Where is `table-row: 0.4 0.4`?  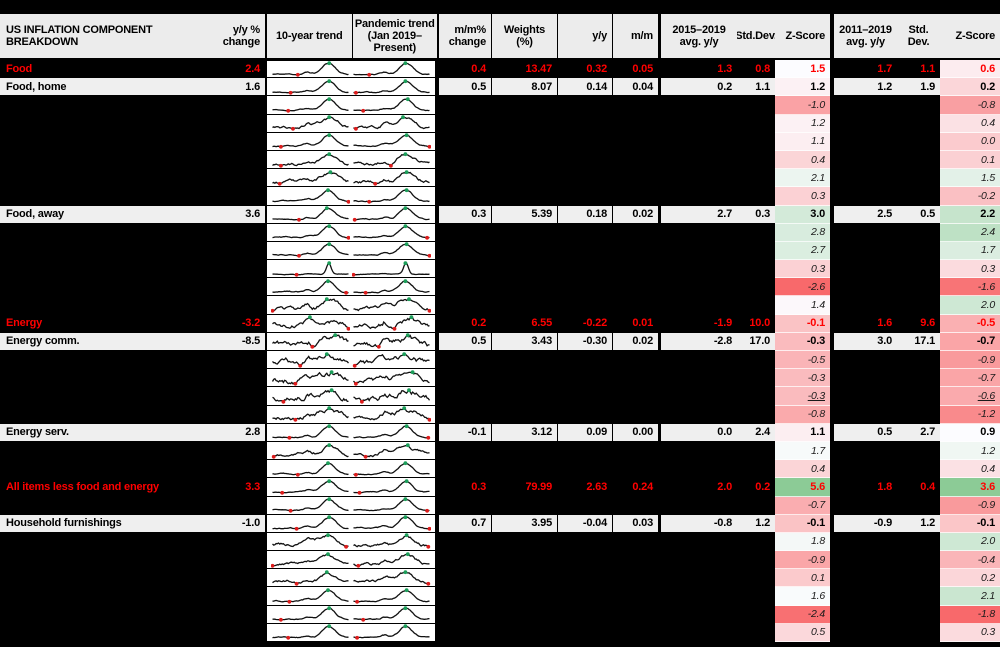
table-row: 0.4 0.4 is located at coordinates (500, 469).